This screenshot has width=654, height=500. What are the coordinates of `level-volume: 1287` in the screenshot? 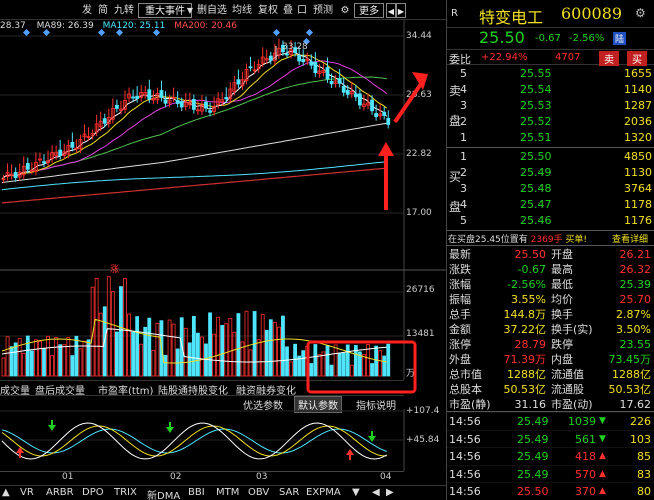 It's located at (638, 105).